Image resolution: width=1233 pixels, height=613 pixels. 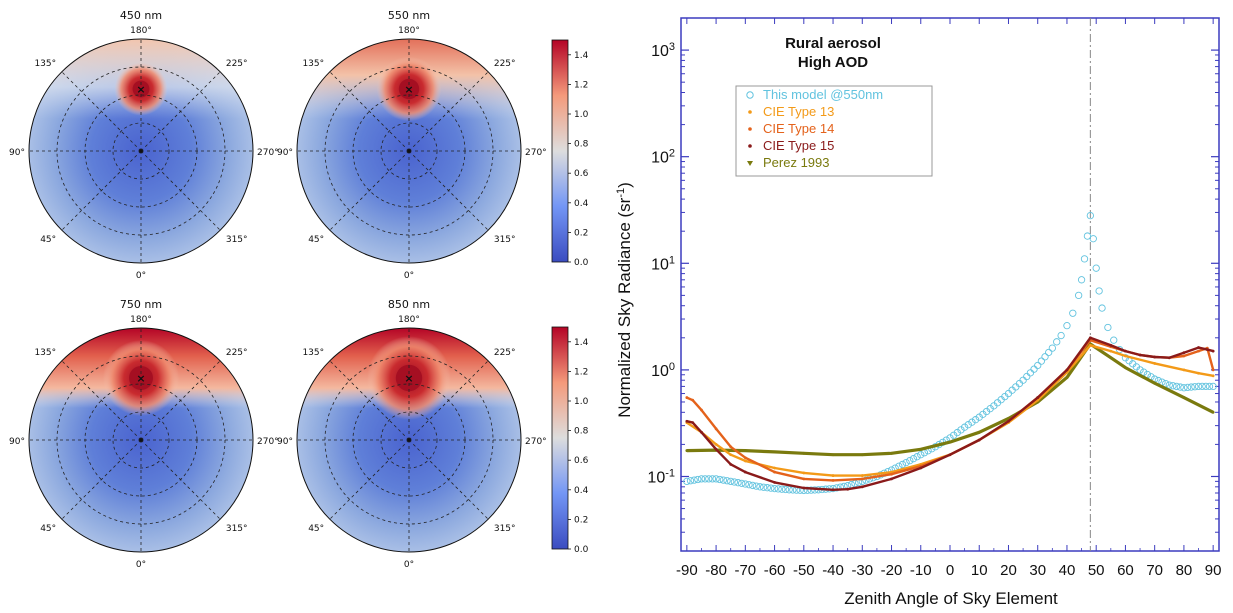 I want to click on x-tick-label: 20, so click(x=1008, y=570).